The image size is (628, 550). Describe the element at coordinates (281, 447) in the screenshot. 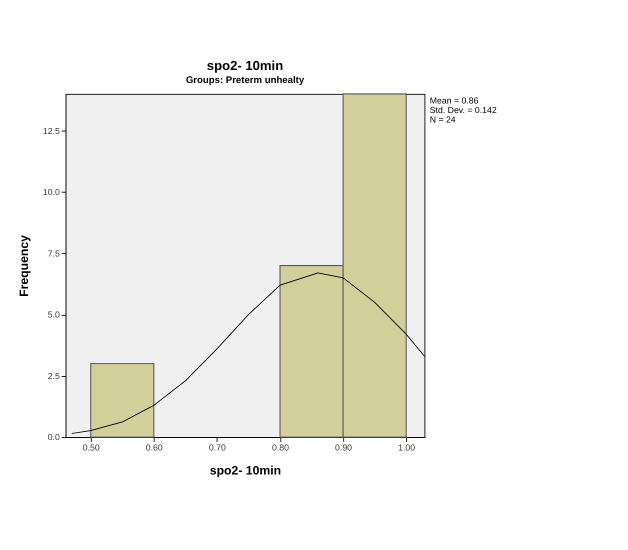

I see `x-tick-label: 0.80` at that location.